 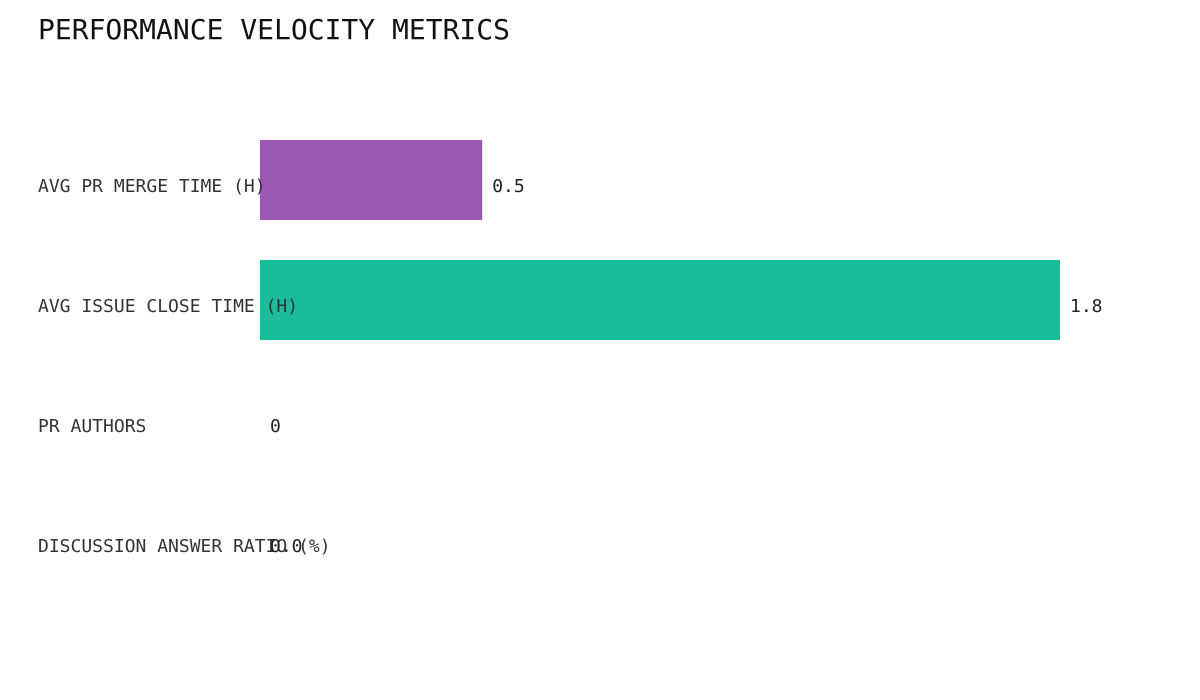 I want to click on value-label: 0.5, so click(x=508, y=186).